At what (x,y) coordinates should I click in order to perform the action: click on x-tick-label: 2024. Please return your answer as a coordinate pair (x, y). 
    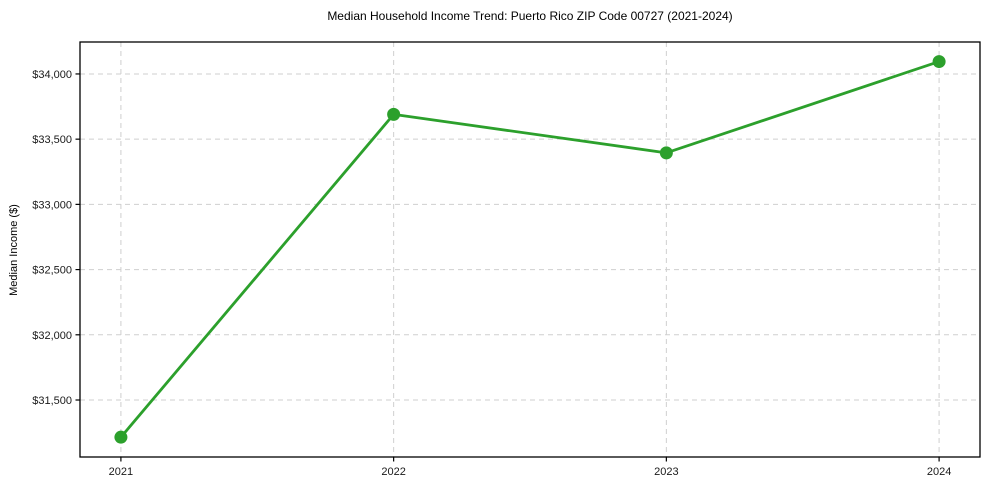
    Looking at the image, I should click on (939, 472).